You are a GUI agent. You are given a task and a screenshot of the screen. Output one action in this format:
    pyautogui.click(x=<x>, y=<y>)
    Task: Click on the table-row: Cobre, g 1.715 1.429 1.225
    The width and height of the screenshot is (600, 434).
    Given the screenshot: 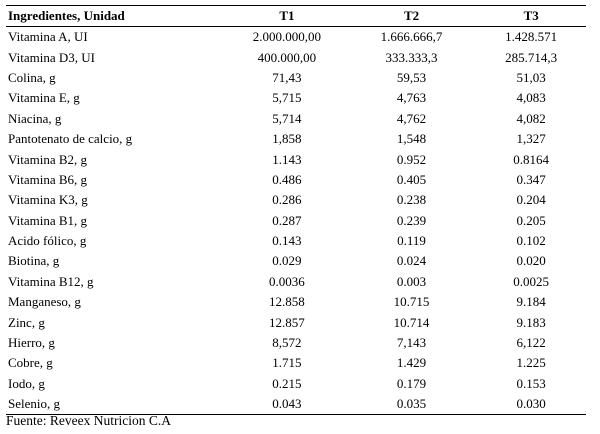 What is the action you would take?
    pyautogui.click(x=296, y=363)
    